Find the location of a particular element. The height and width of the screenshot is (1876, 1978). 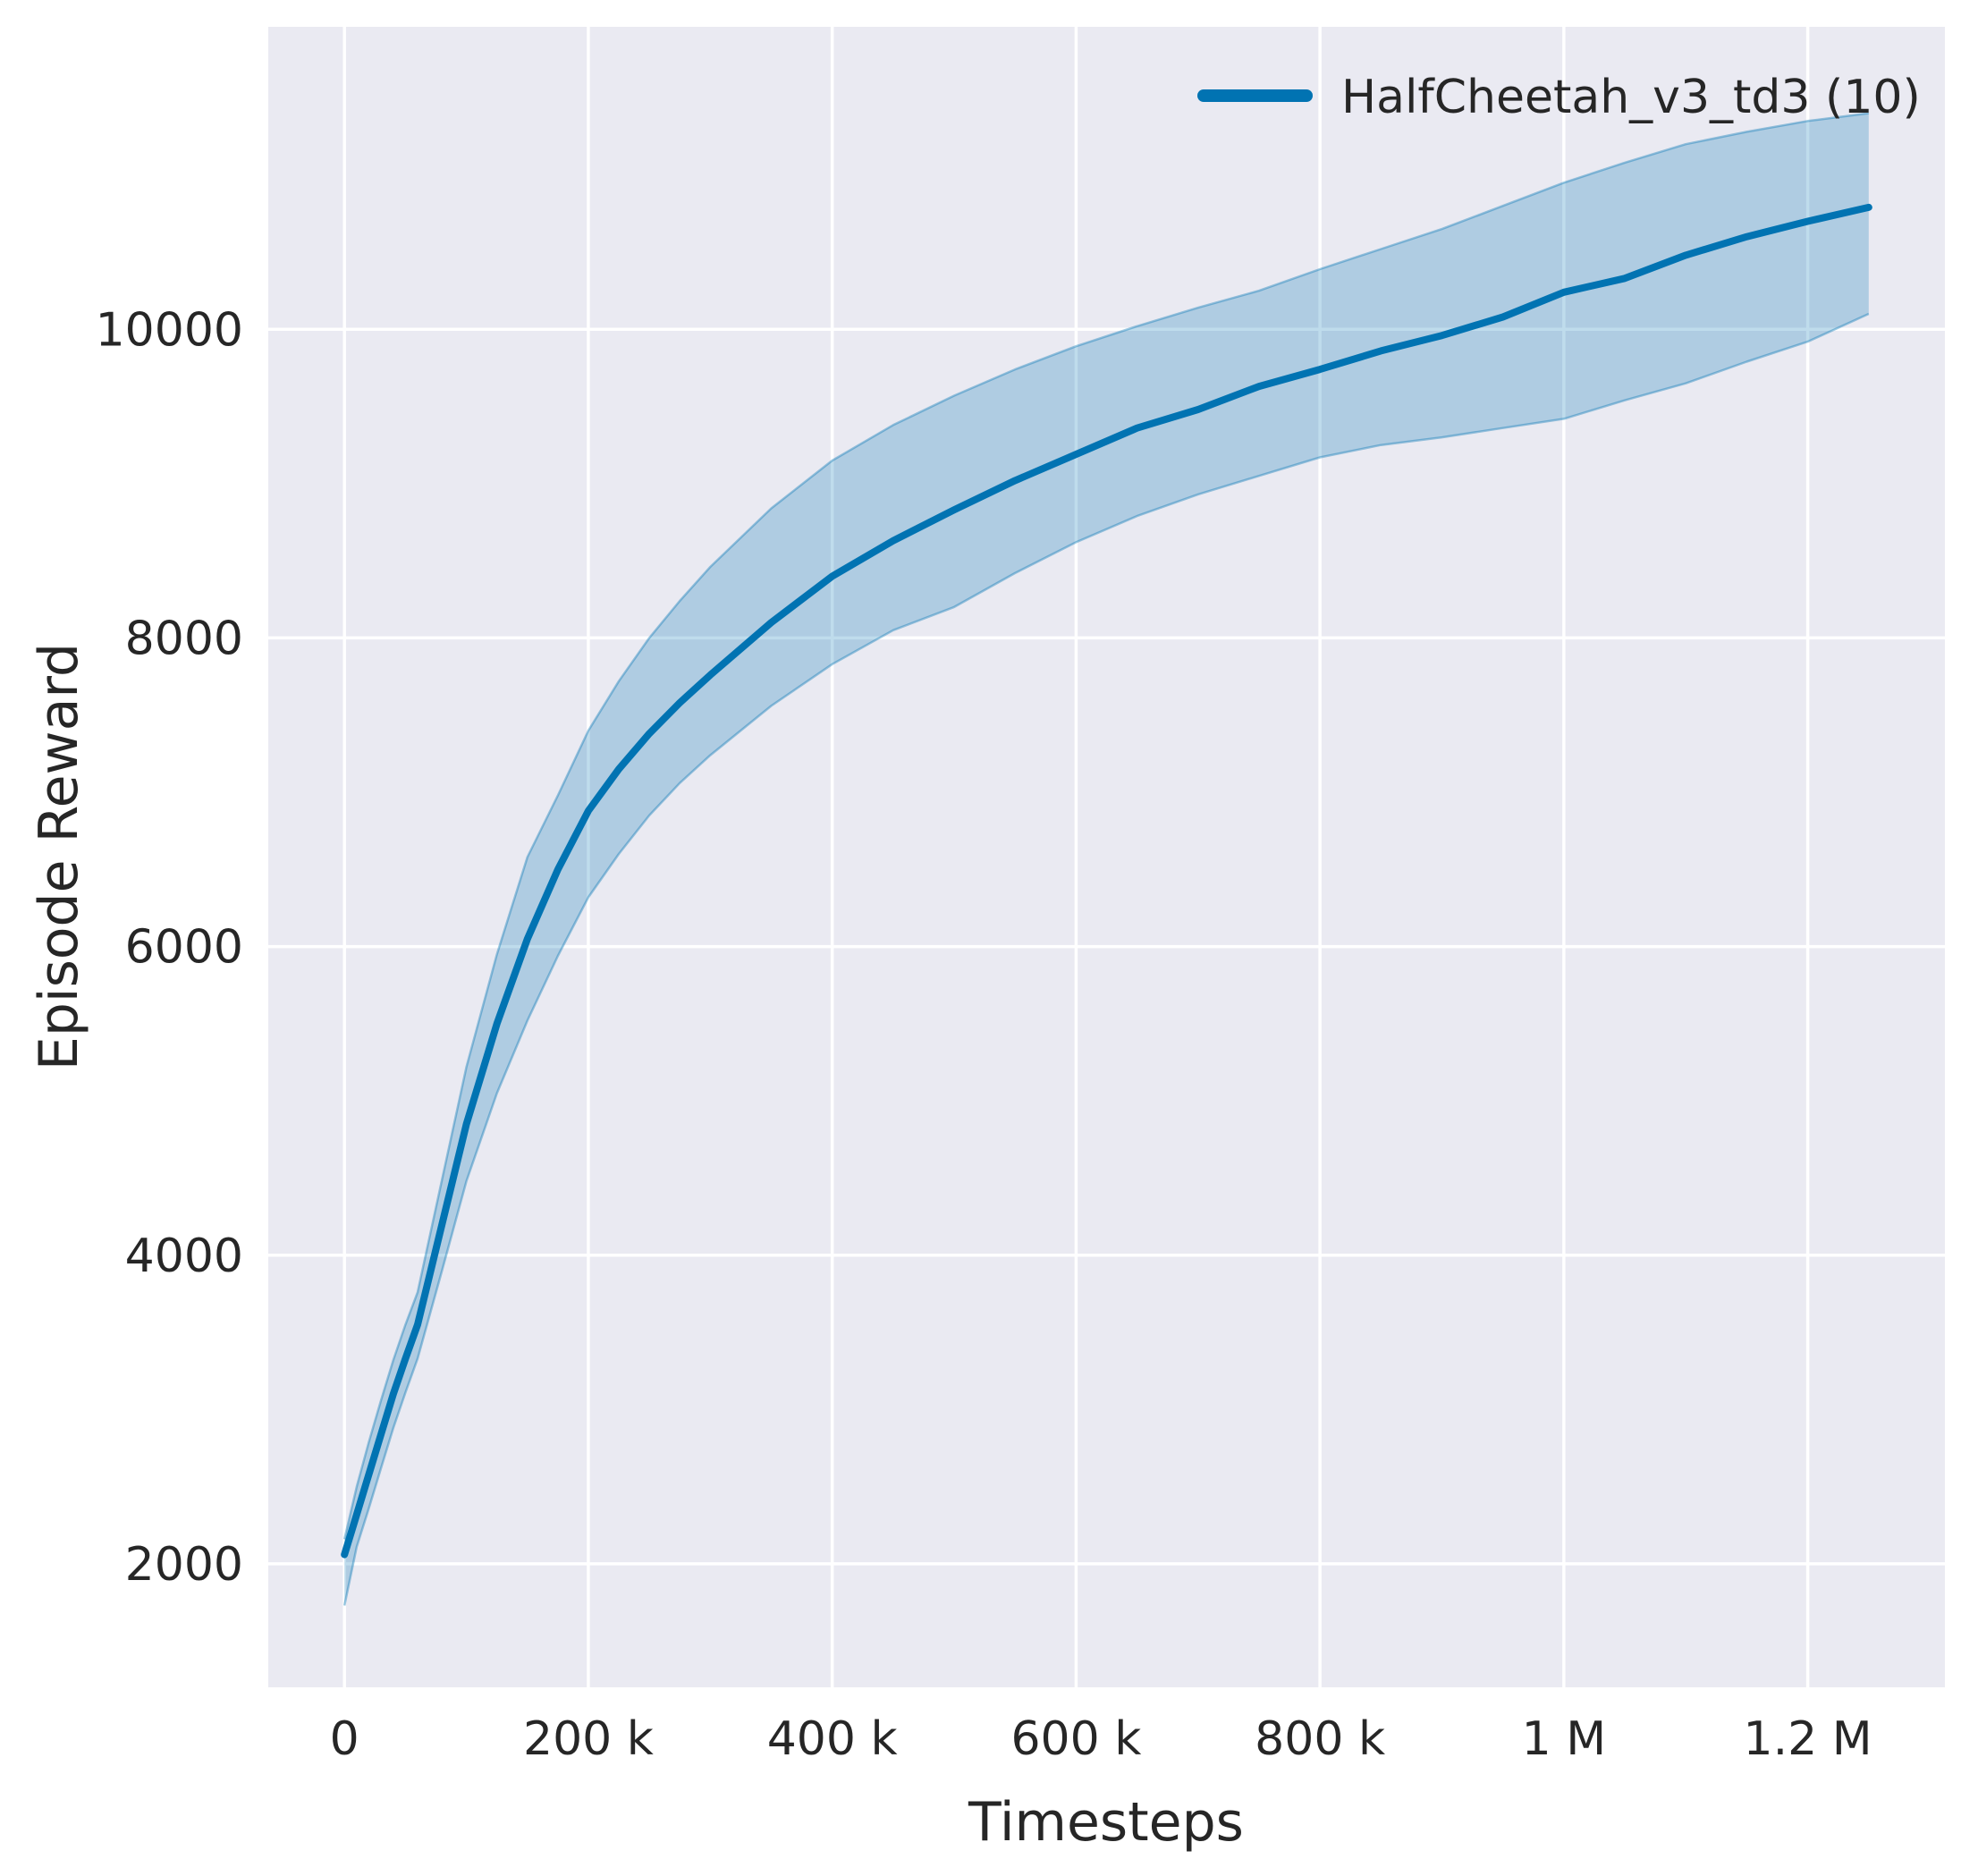

y-tick-labels: 2000 4000 6000 8000 10000 is located at coordinates (169, 948).